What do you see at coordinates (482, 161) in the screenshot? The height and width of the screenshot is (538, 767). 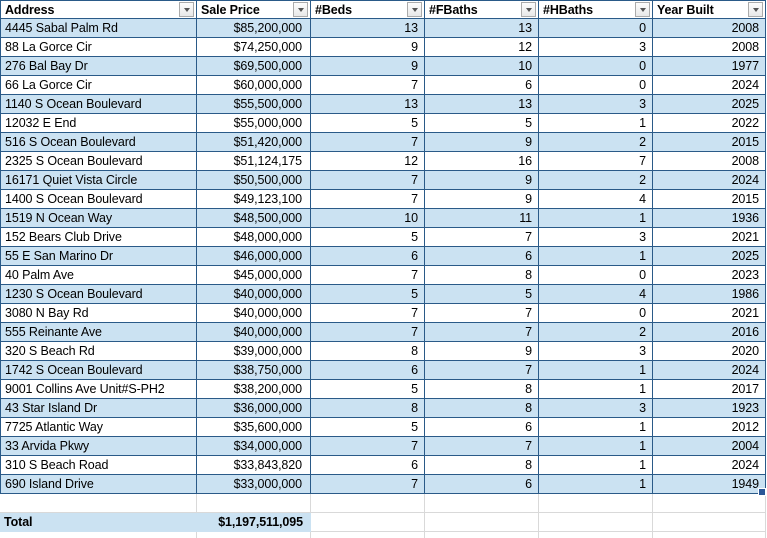 I see `fbaths-cell: 16` at bounding box center [482, 161].